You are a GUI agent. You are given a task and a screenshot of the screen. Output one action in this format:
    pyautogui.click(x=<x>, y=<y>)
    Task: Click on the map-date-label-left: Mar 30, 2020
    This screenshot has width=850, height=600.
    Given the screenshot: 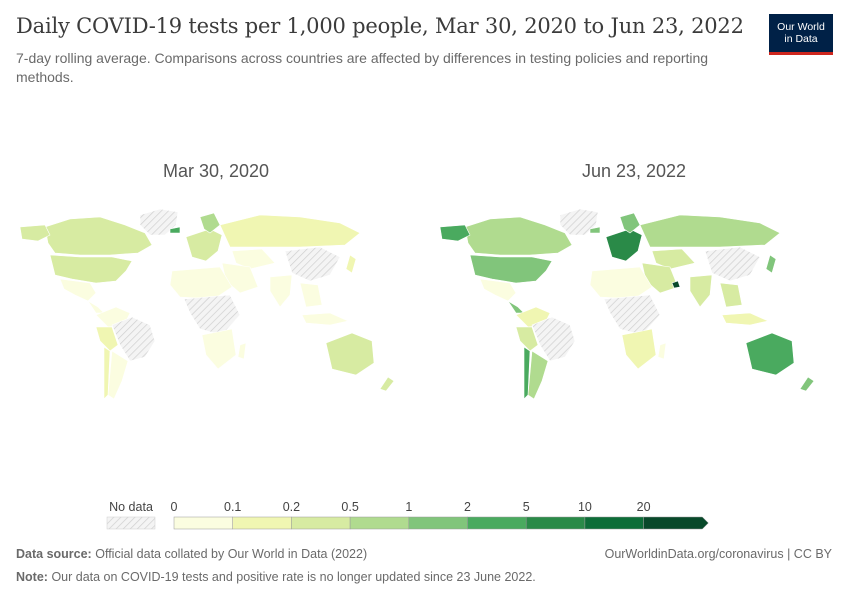 What is the action you would take?
    pyautogui.click(x=216, y=171)
    